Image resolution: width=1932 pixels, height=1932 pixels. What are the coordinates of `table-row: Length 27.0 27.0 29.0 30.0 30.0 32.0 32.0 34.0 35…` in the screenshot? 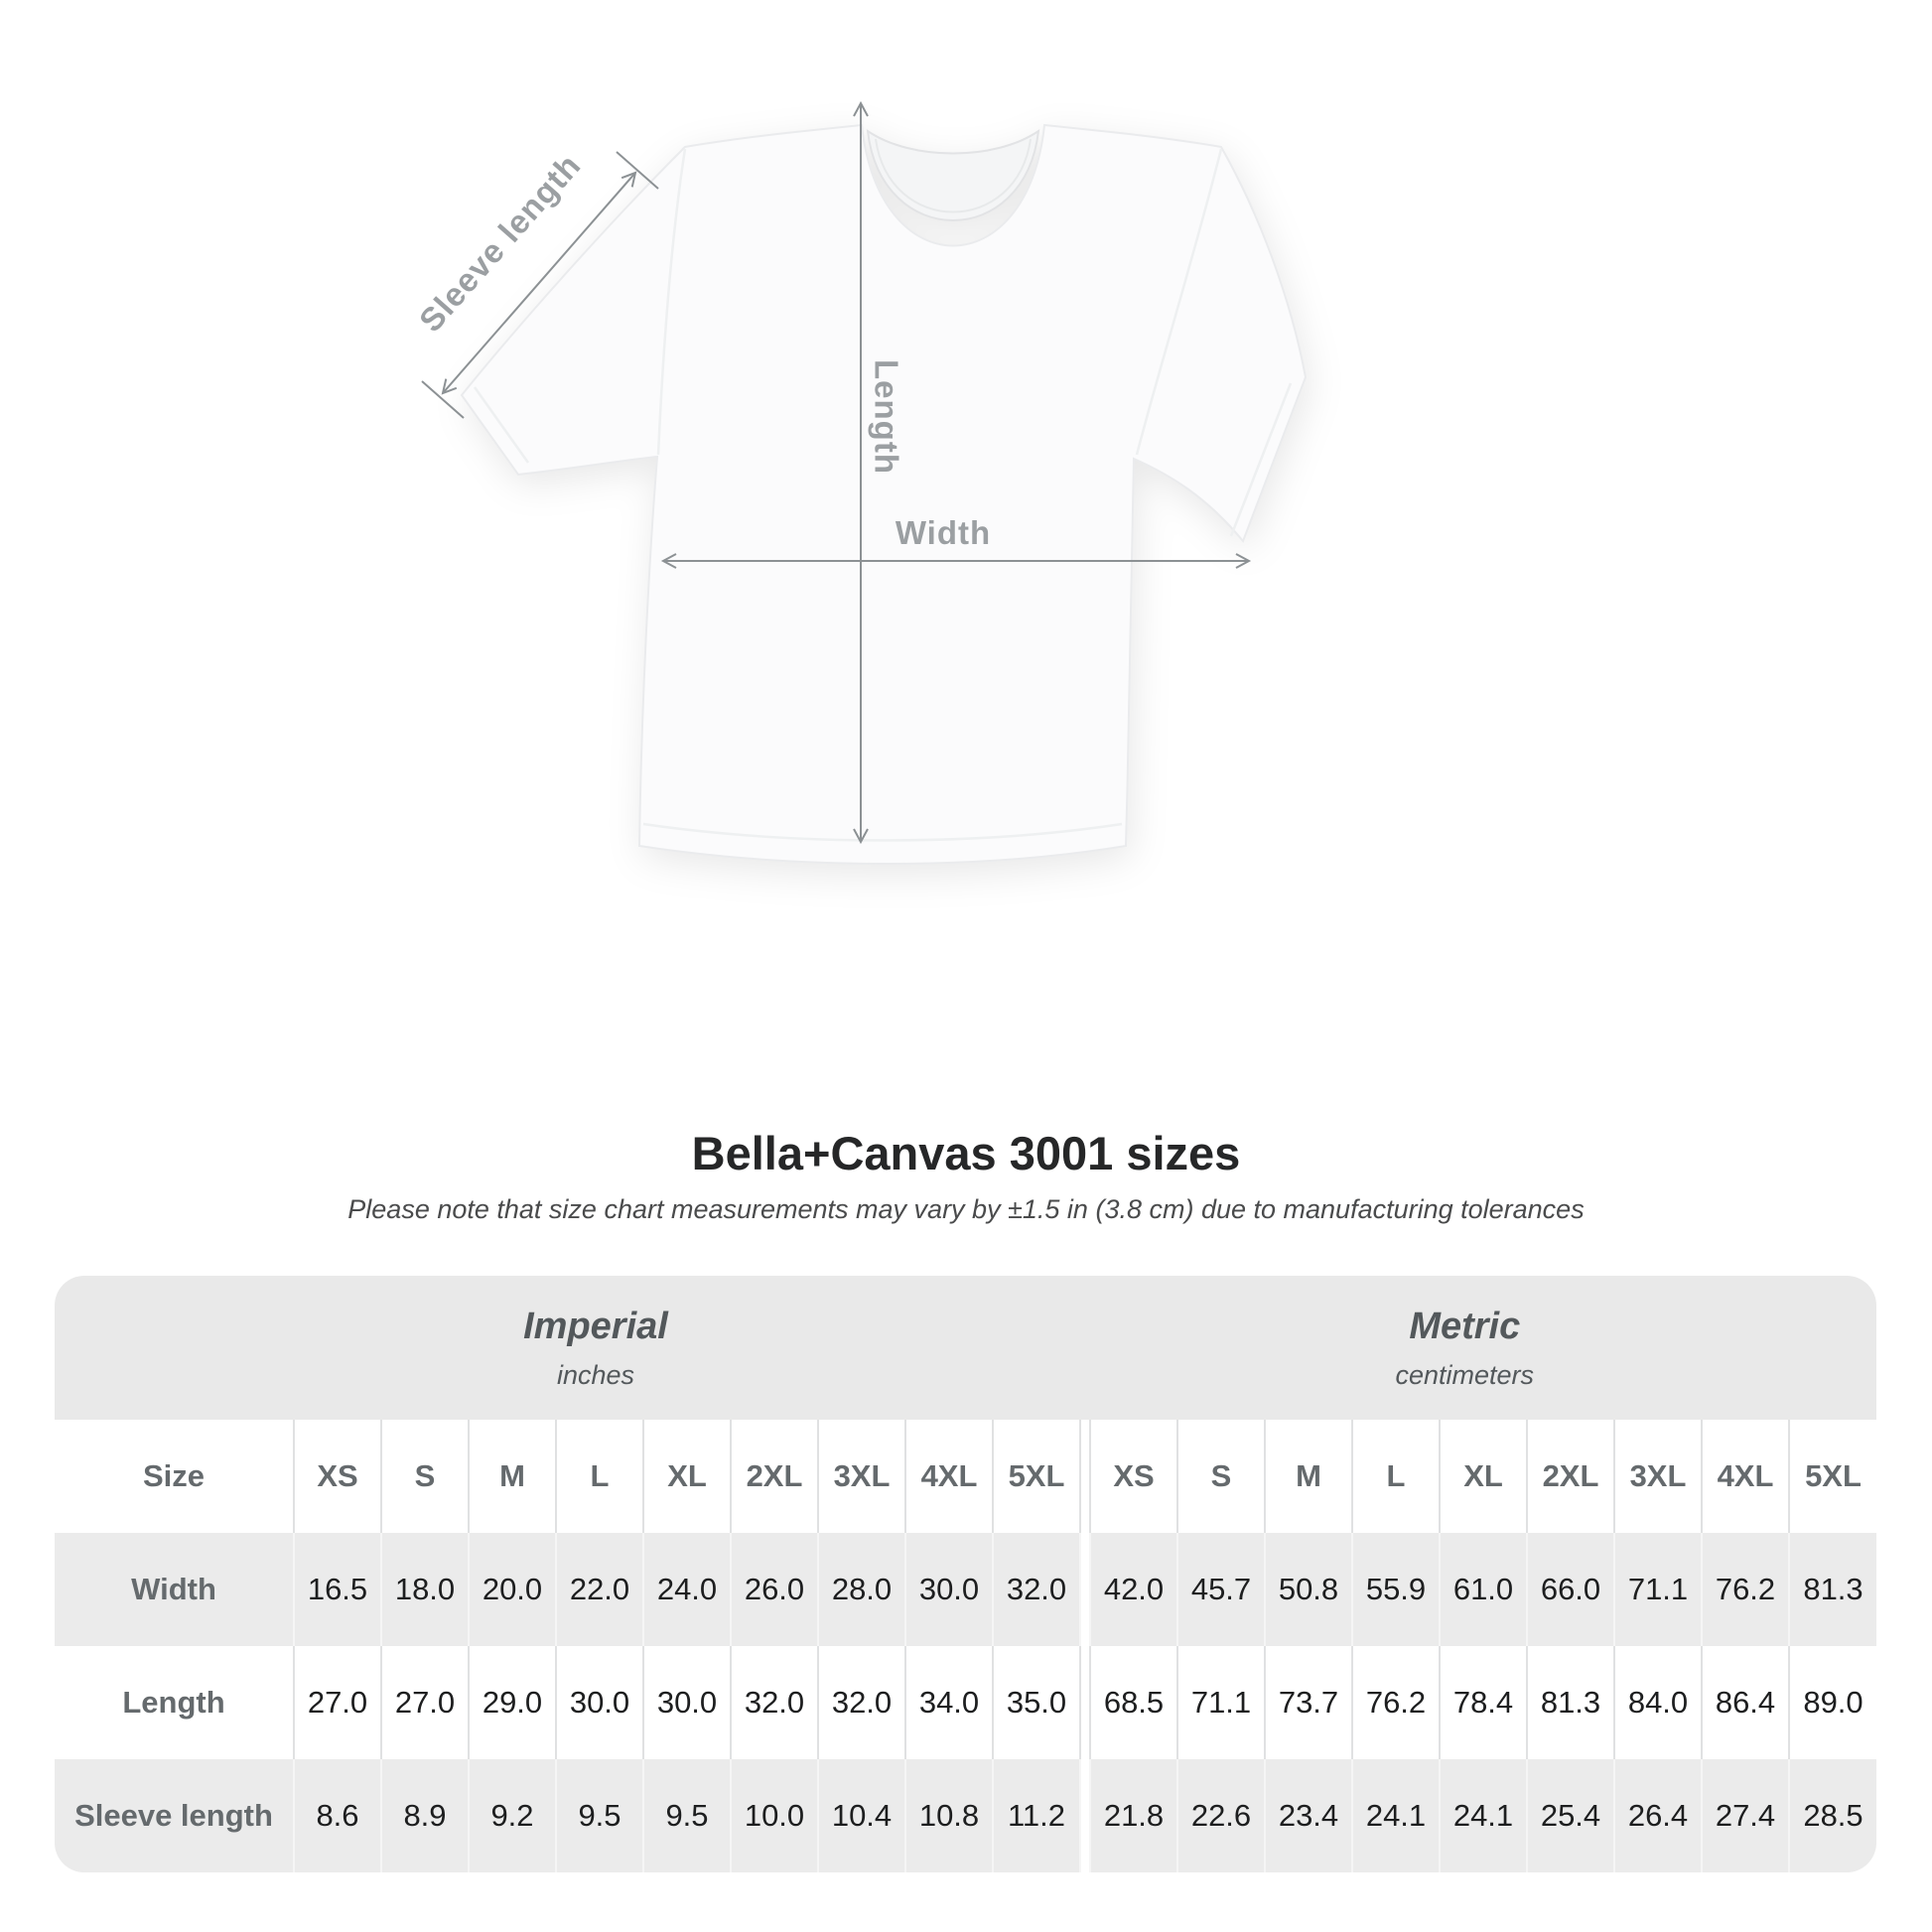 It's located at (966, 1703).